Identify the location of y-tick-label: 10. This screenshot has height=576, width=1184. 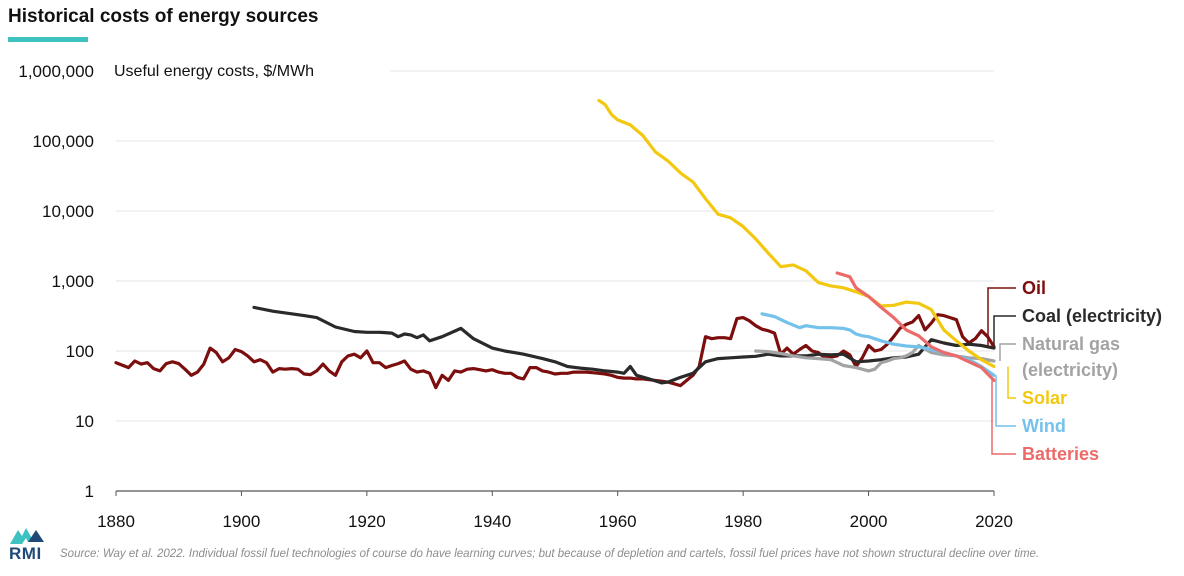
(84, 421).